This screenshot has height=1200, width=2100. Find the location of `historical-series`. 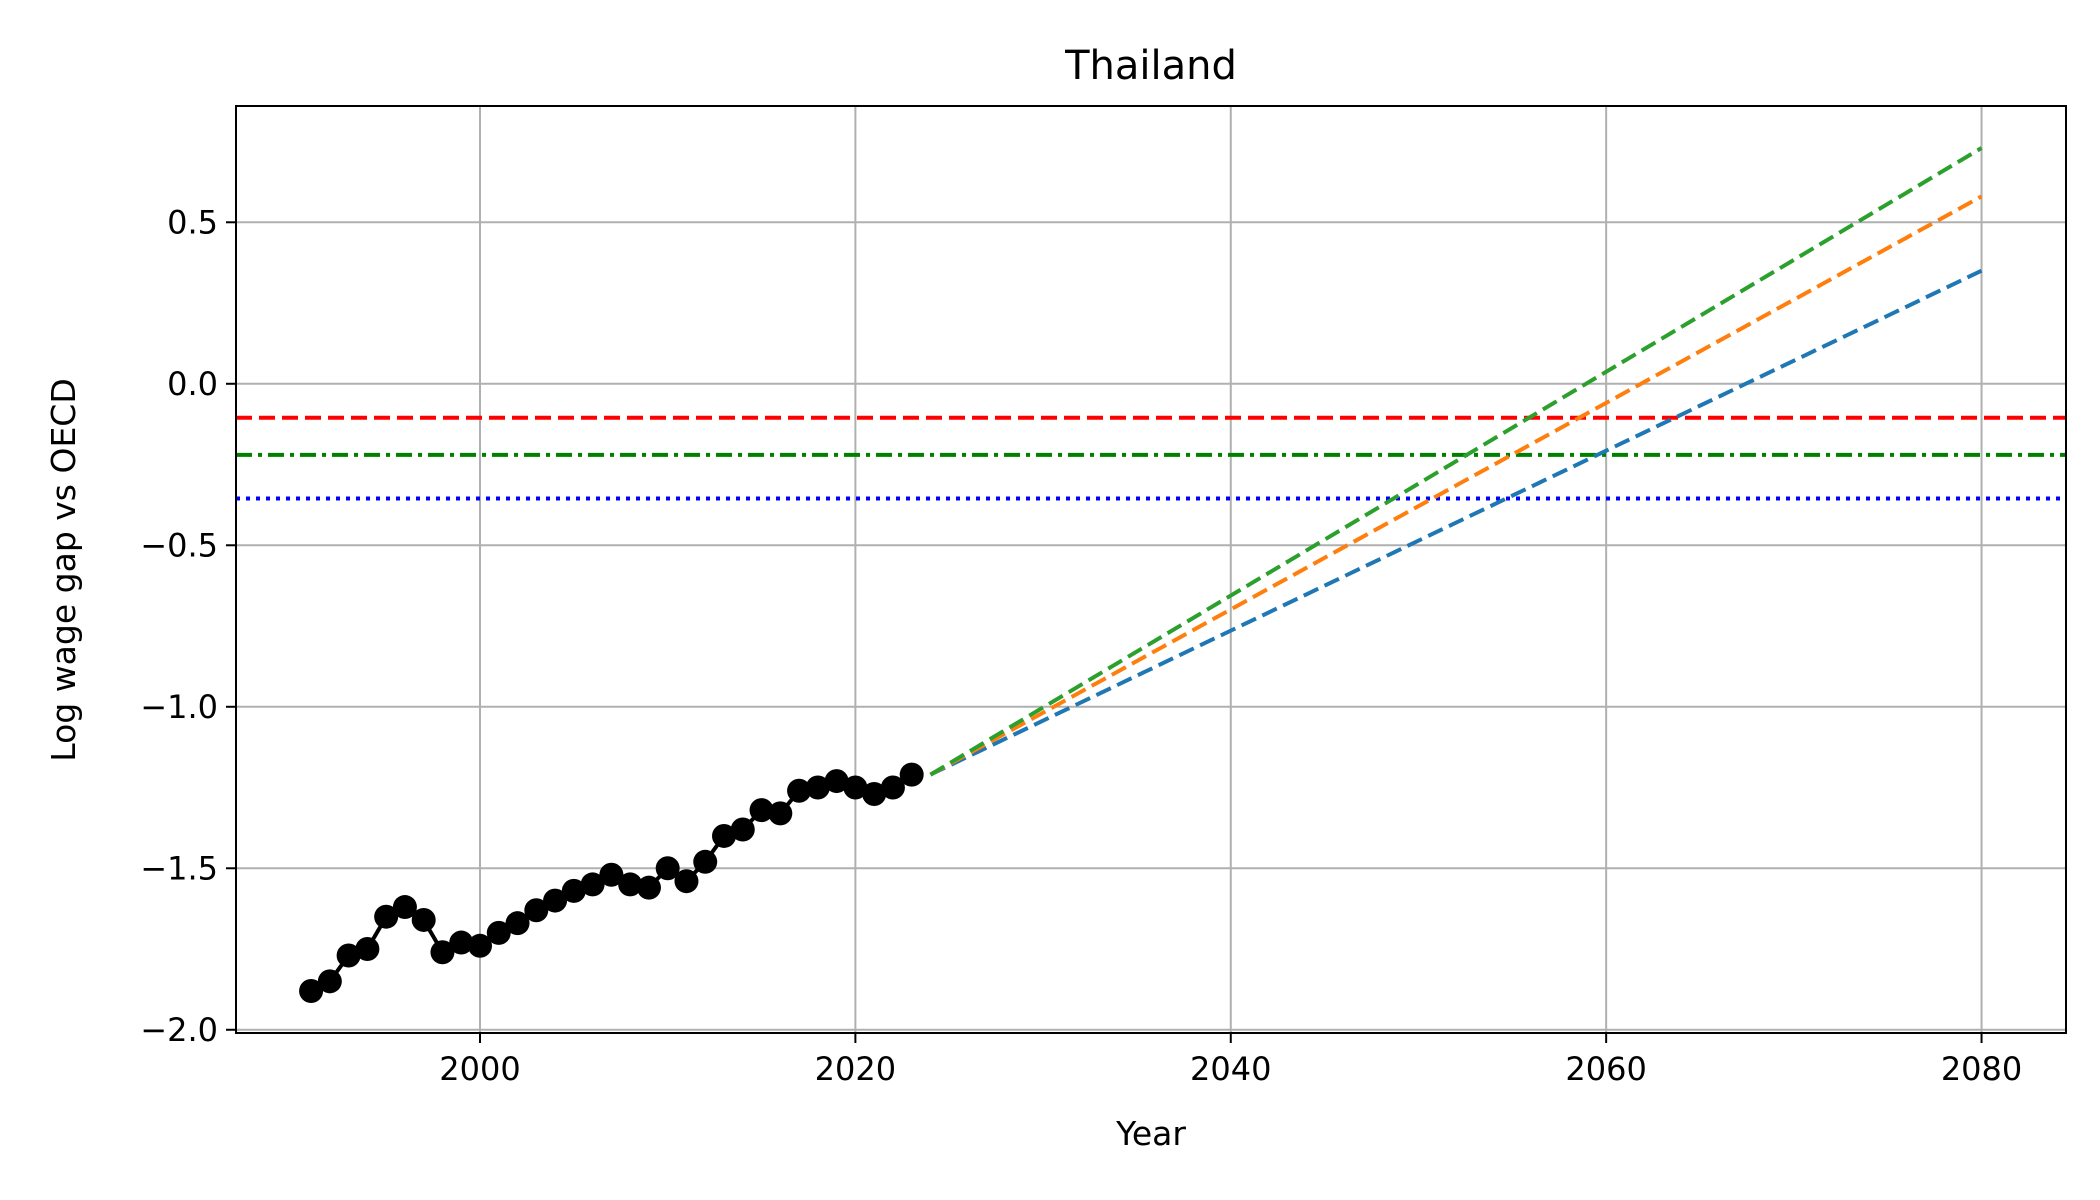

historical-series is located at coordinates (611, 883).